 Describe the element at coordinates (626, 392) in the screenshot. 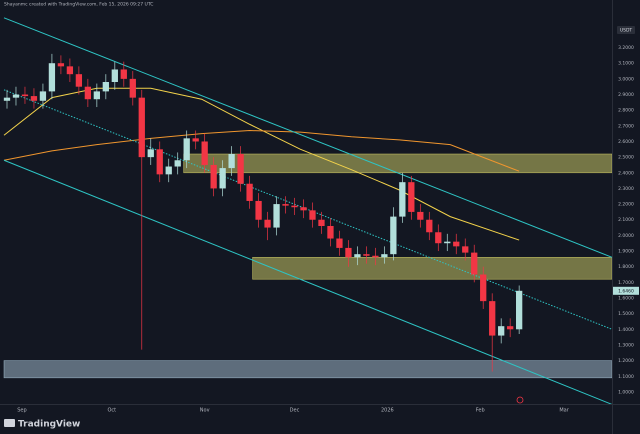

I see `y-tick-label: 1.0000` at that location.